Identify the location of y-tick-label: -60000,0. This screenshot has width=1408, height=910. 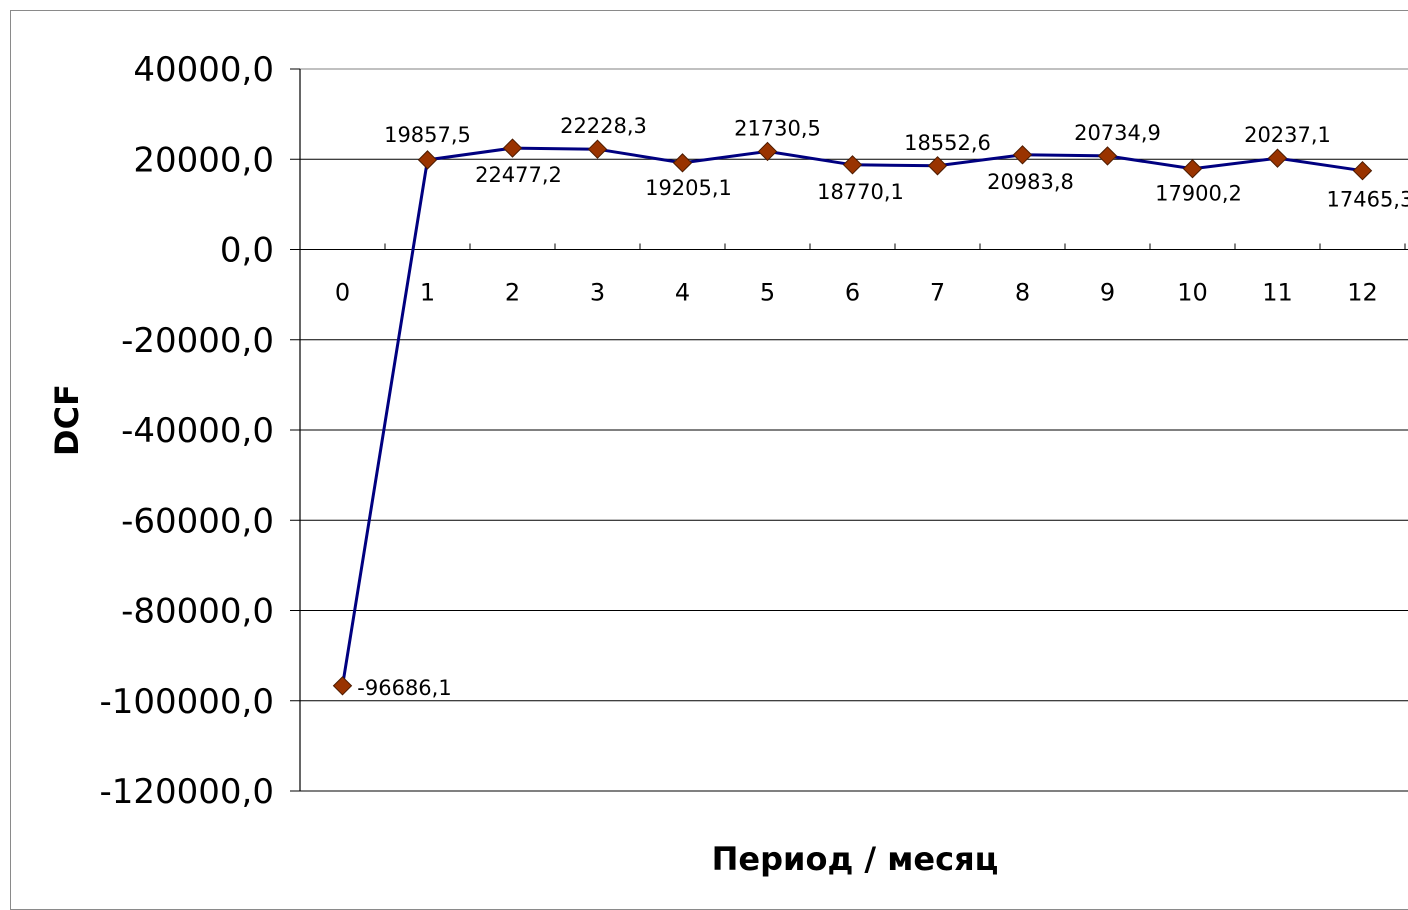
(197, 521).